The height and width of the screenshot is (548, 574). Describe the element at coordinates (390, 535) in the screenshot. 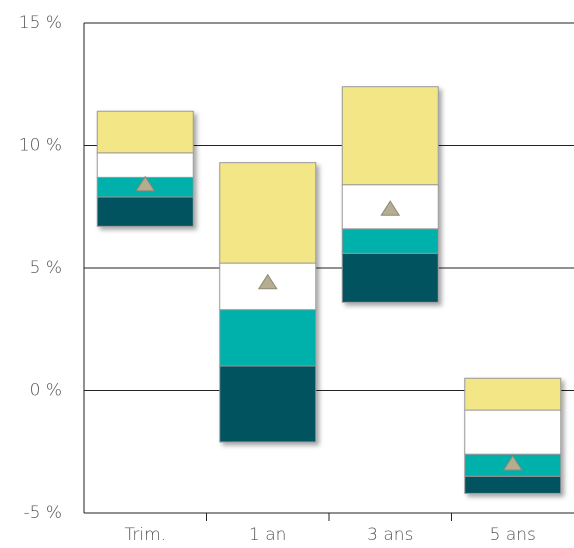

I see `x-tick-label: 3 ans` at that location.